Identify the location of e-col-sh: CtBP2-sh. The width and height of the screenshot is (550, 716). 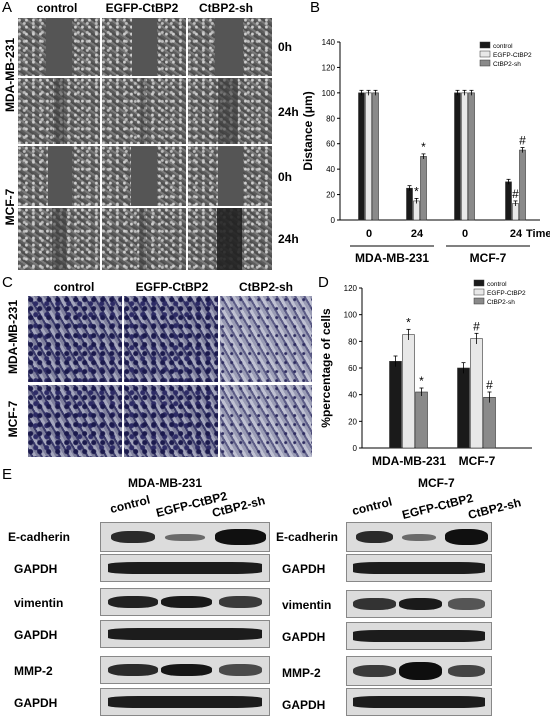
(494, 508).